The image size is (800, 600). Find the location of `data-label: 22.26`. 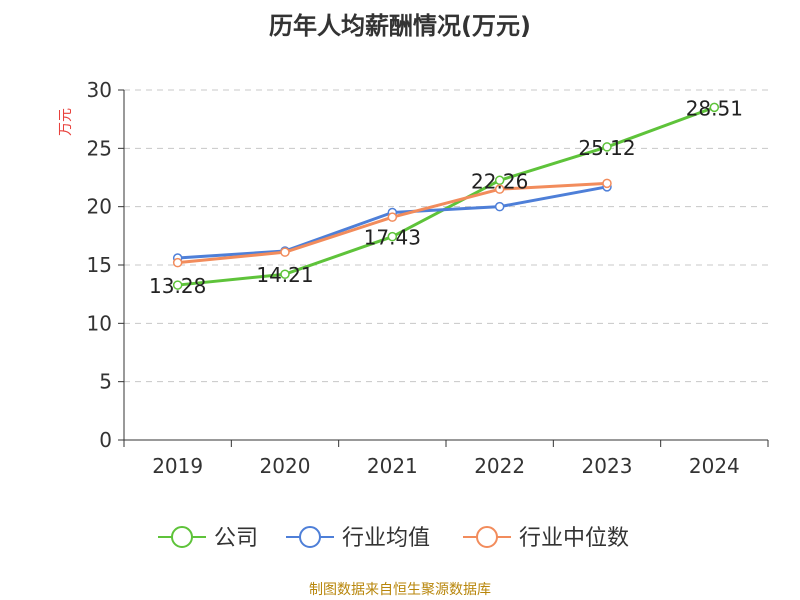

data-label: 22.26 is located at coordinates (499, 181).